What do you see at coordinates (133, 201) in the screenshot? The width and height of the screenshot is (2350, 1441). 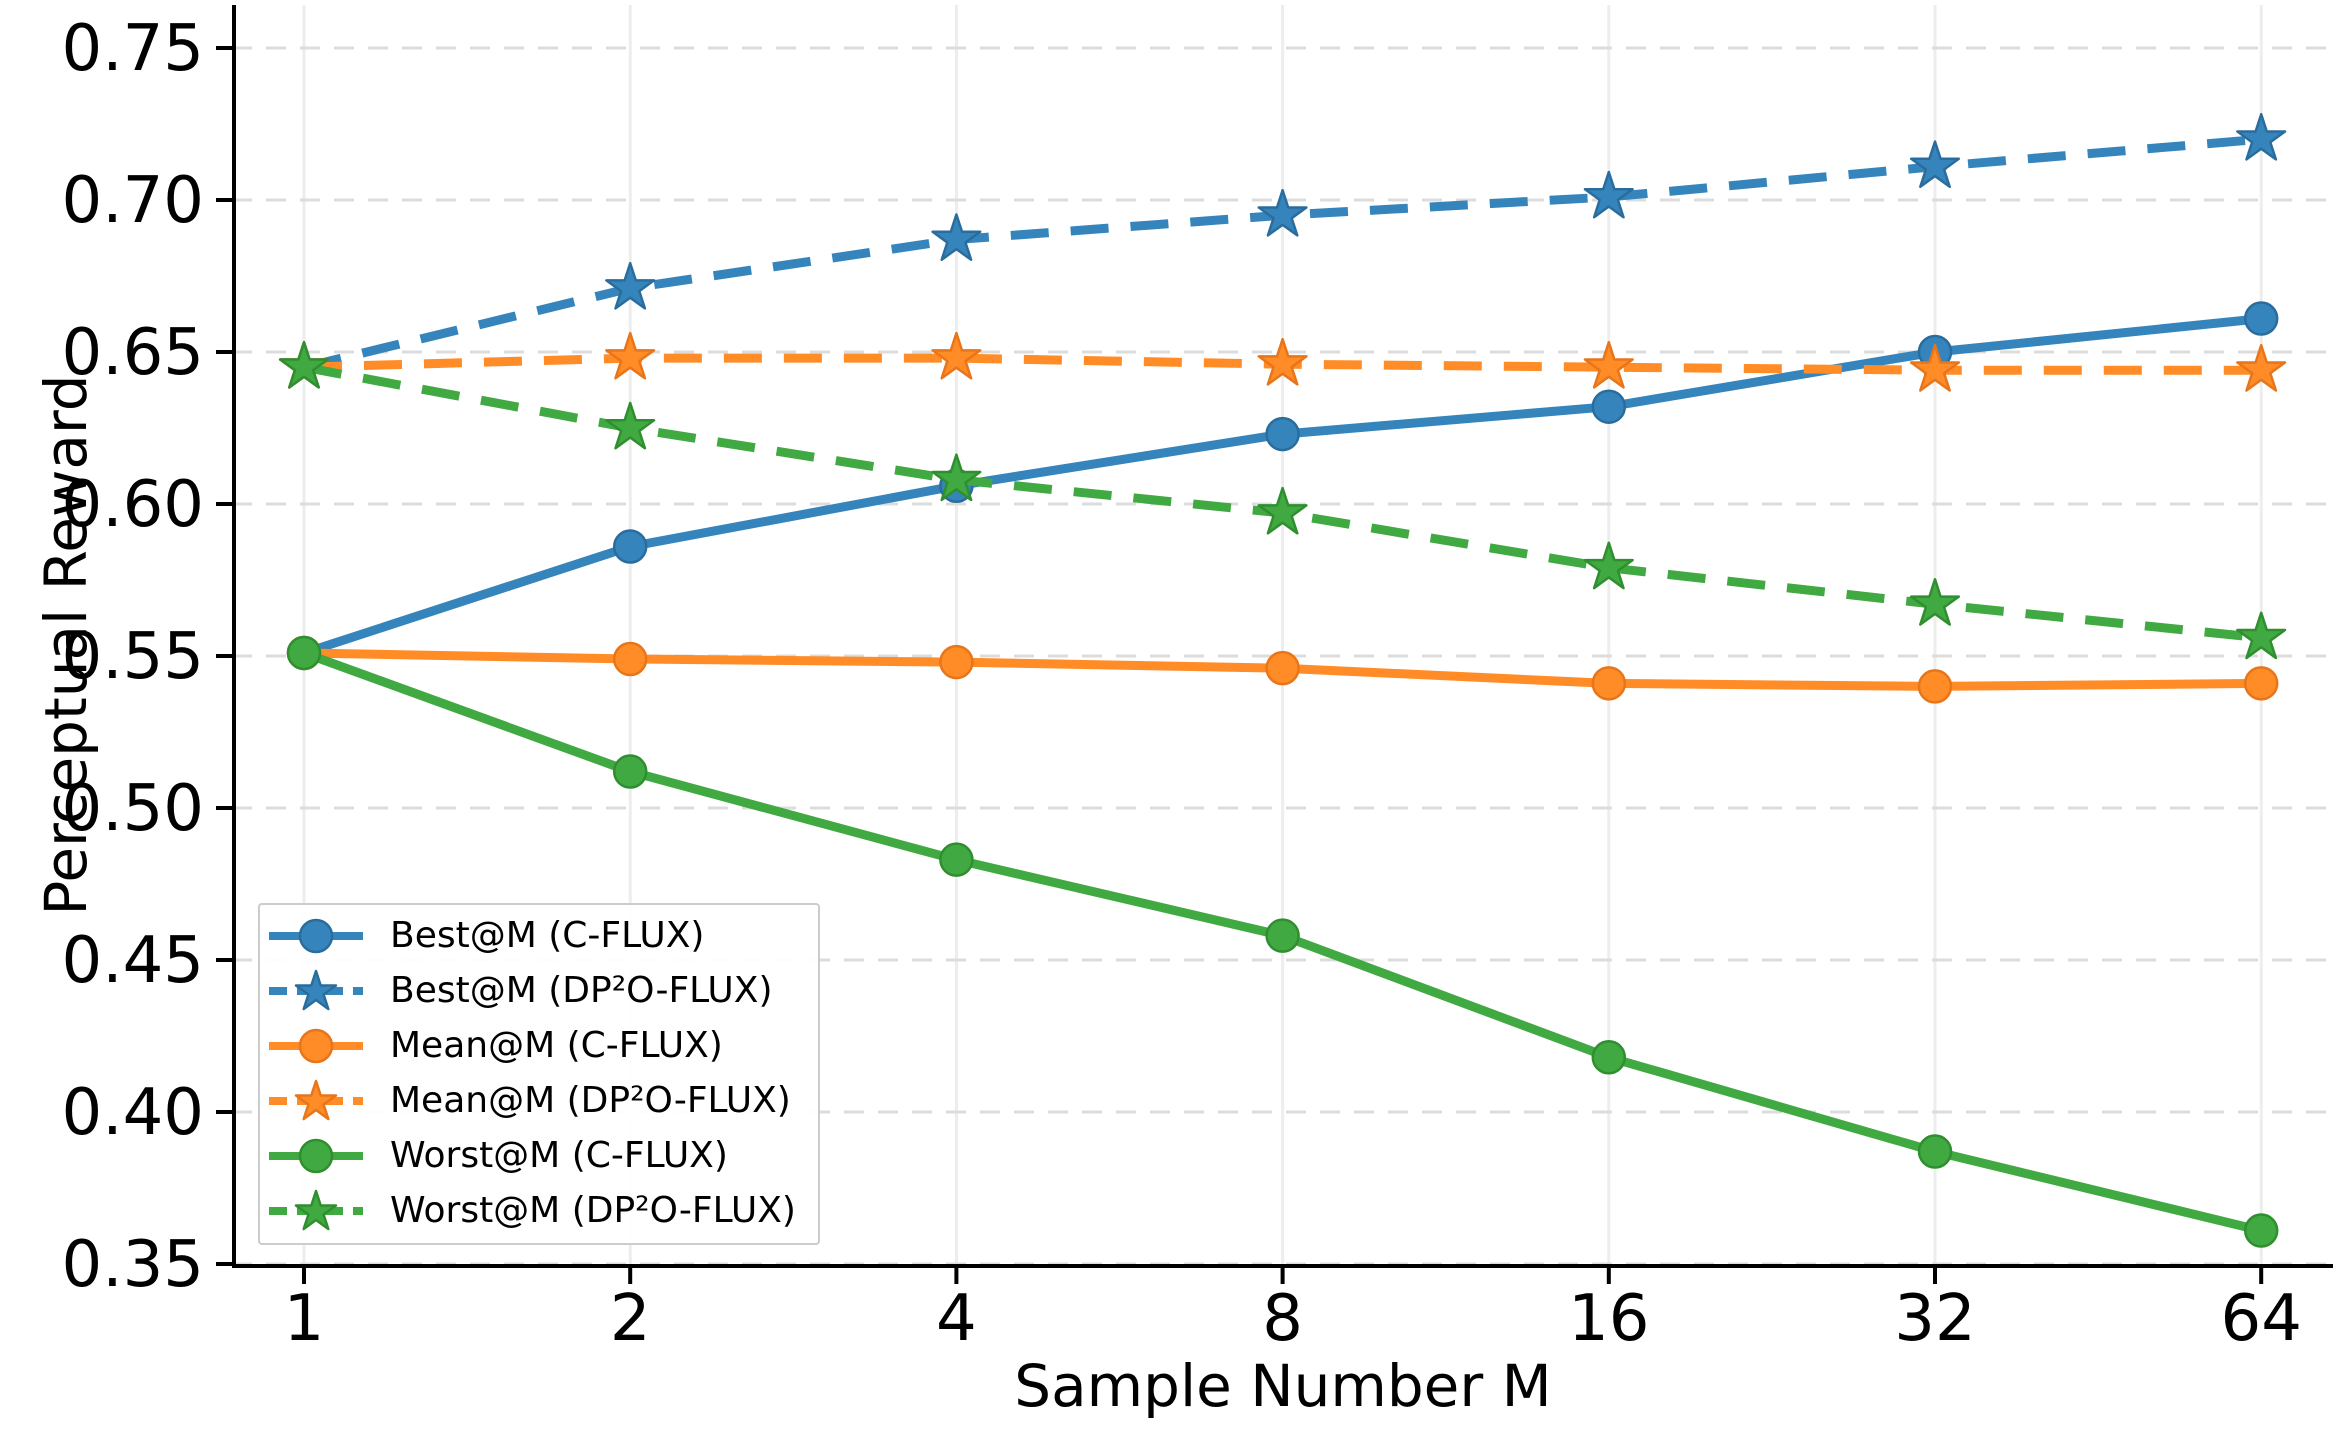 I see `y-tick-label: 0.70` at bounding box center [133, 201].